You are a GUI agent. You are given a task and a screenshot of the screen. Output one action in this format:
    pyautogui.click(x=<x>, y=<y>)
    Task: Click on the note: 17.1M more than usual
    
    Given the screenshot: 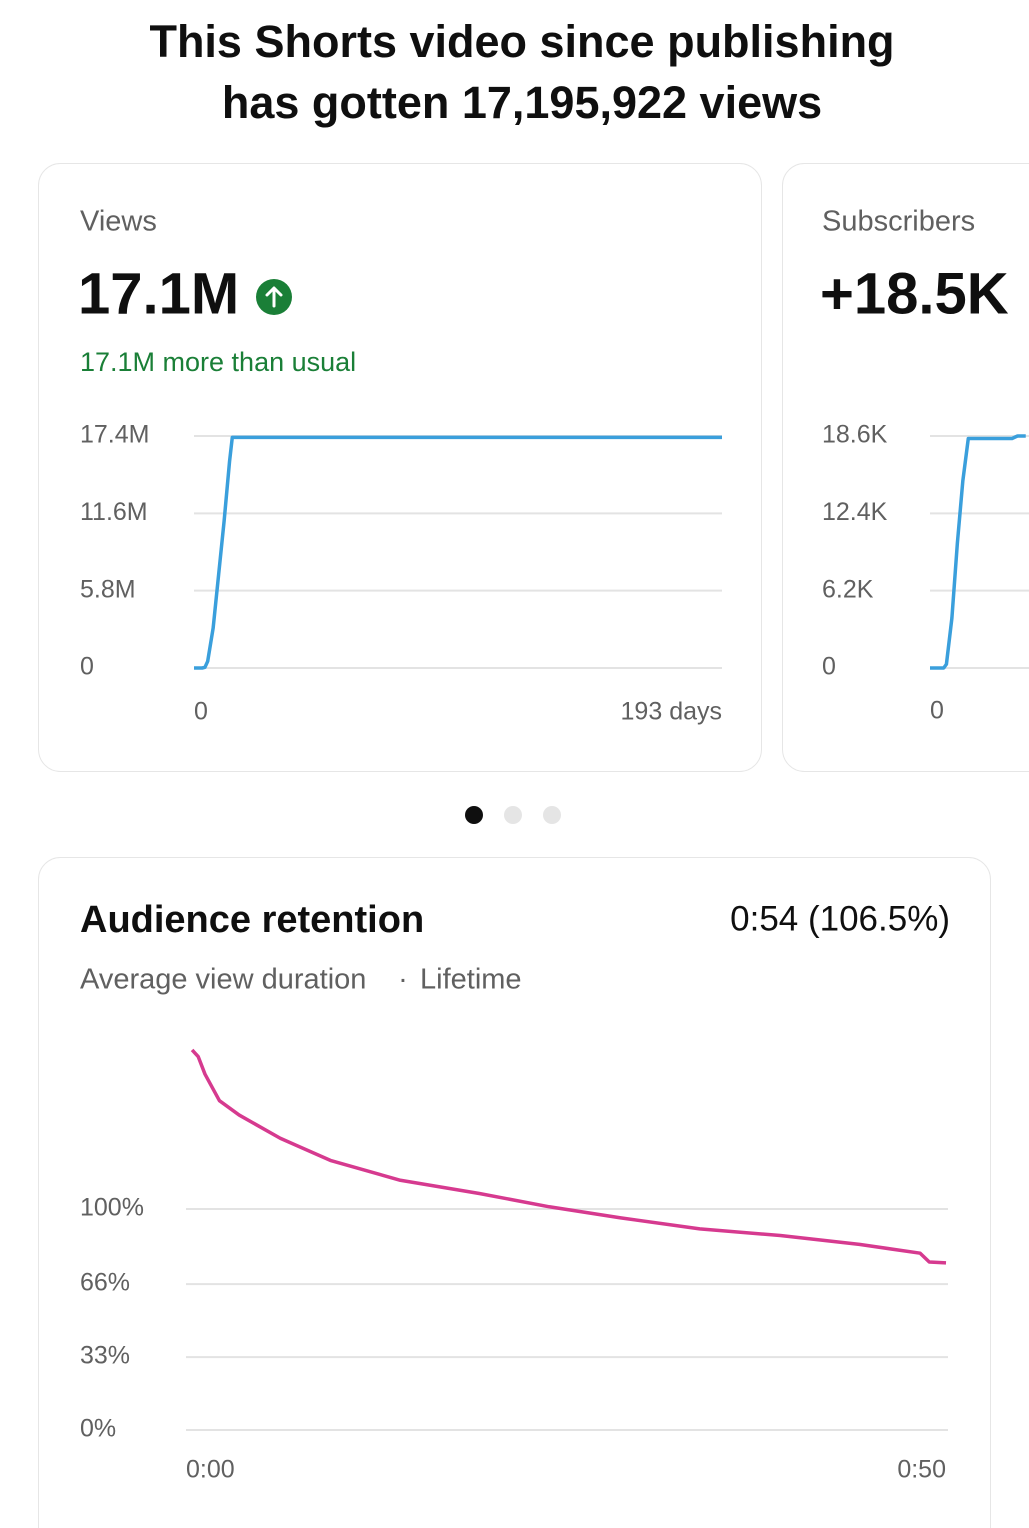 What is the action you would take?
    pyautogui.click(x=218, y=362)
    